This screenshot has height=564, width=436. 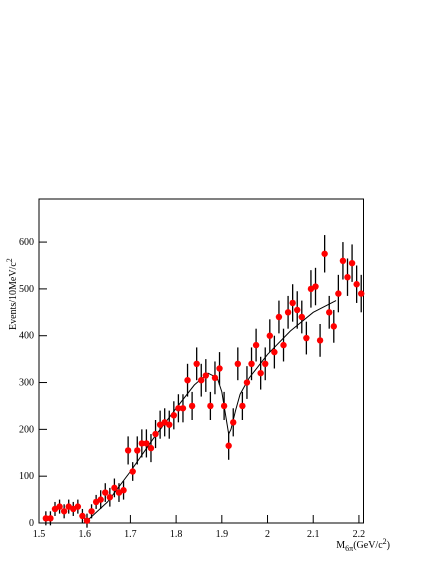 I want to click on x-axis-label: M6π(GeV/c2), so click(x=363, y=545).